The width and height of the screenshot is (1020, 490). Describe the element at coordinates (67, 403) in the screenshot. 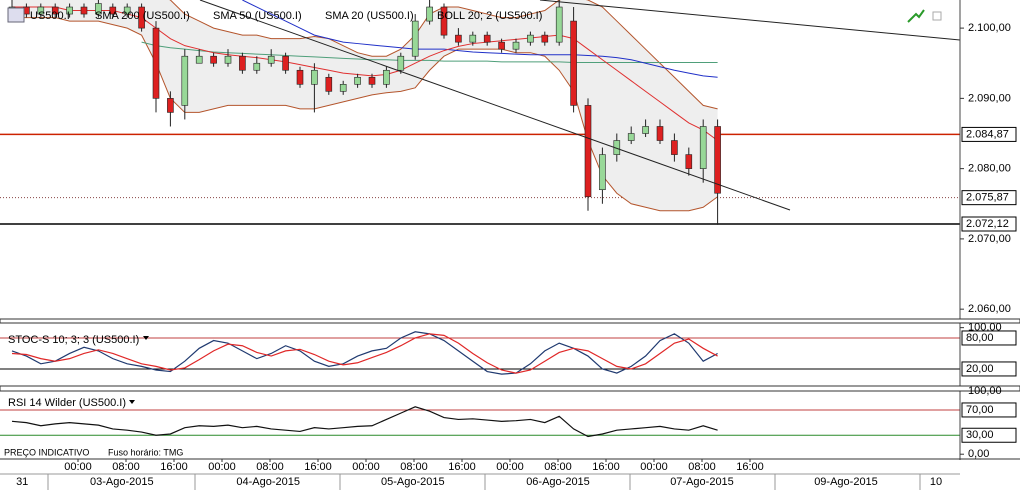

I see `chart-title: RSI 14 Wilder (US500.I)` at that location.